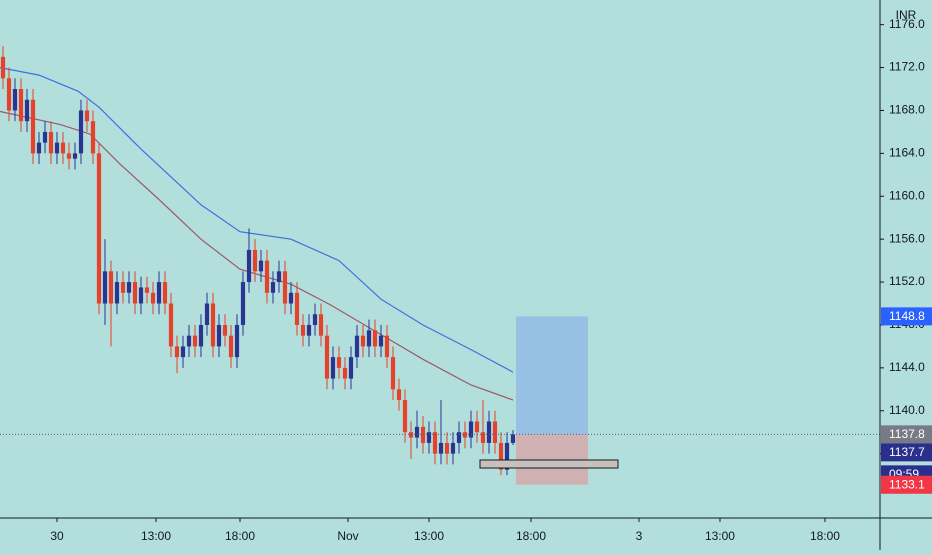 This screenshot has width=932, height=555. Describe the element at coordinates (639, 536) in the screenshot. I see `x-tick-label: 3` at that location.